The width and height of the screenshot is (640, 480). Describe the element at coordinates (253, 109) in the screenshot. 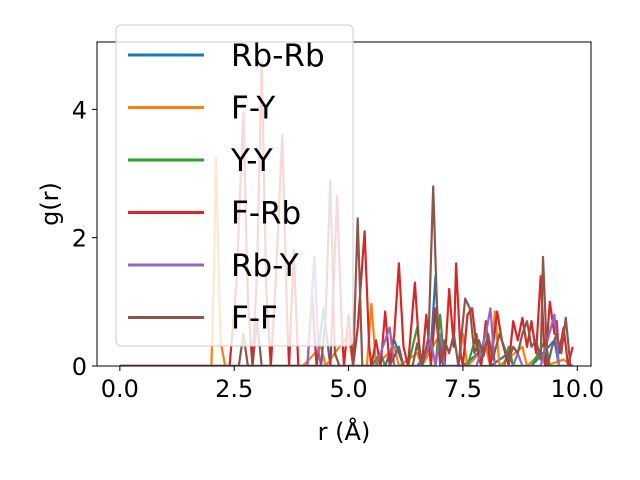

I see `legend-label-f-y: F-Y` at that location.